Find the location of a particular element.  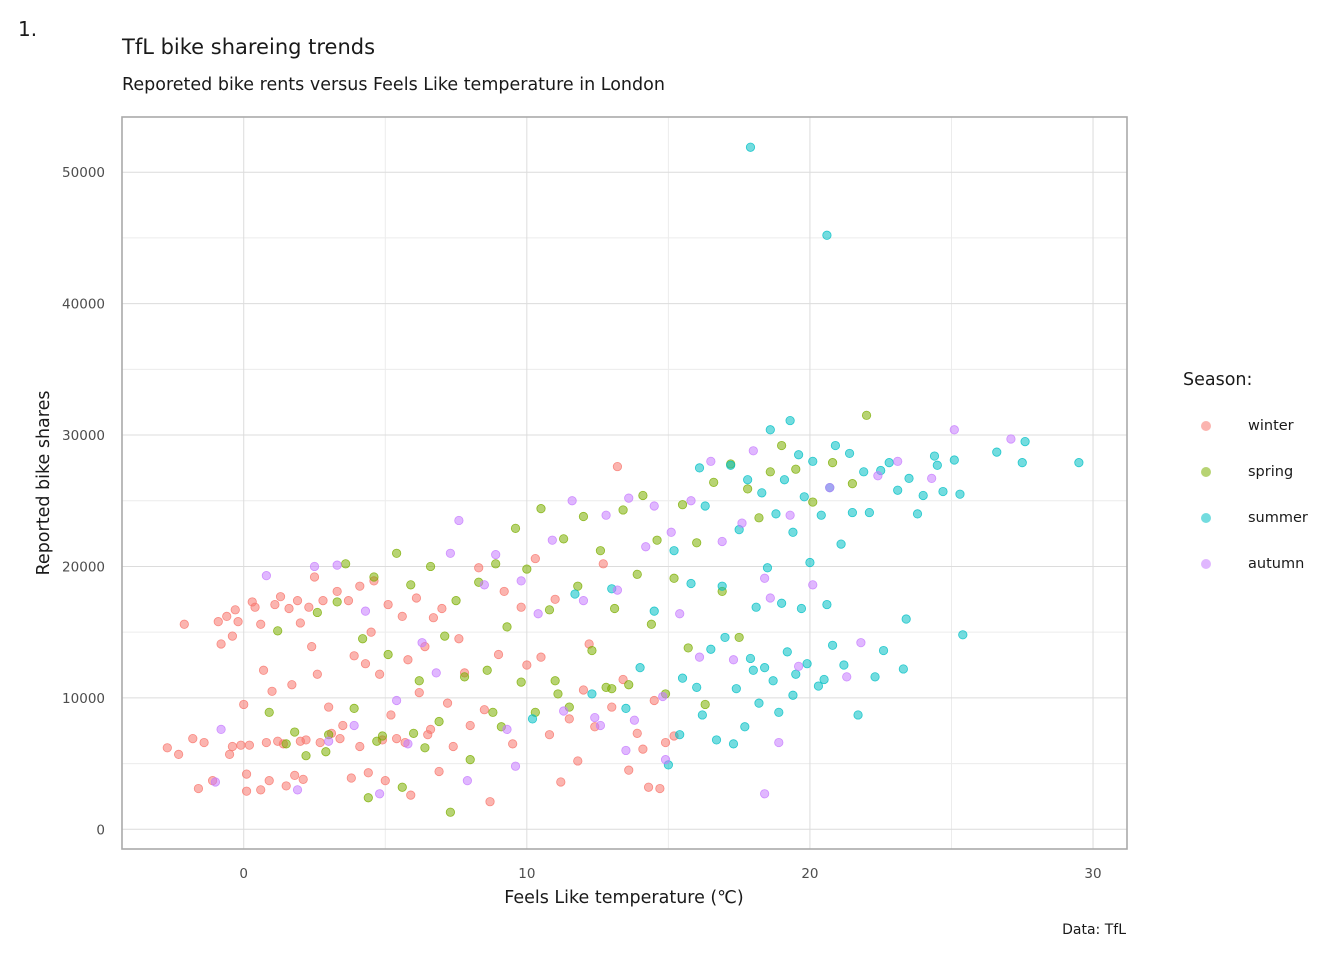

legend-title: Season: is located at coordinates (1218, 380).